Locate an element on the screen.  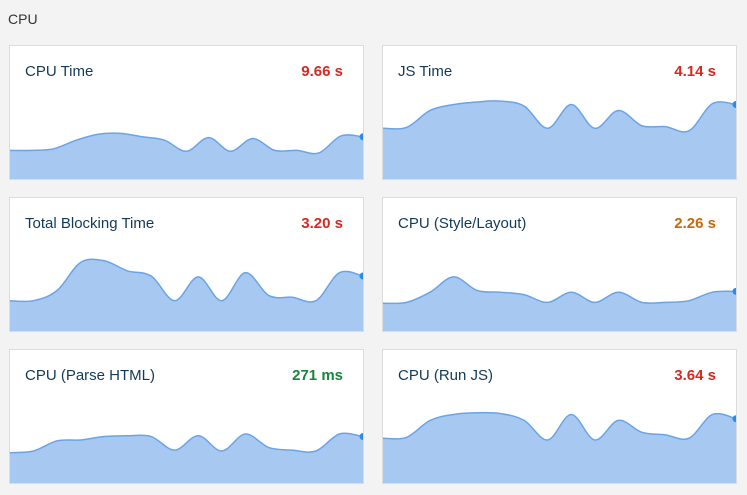
card-value: 4.14 s is located at coordinates (695, 71).